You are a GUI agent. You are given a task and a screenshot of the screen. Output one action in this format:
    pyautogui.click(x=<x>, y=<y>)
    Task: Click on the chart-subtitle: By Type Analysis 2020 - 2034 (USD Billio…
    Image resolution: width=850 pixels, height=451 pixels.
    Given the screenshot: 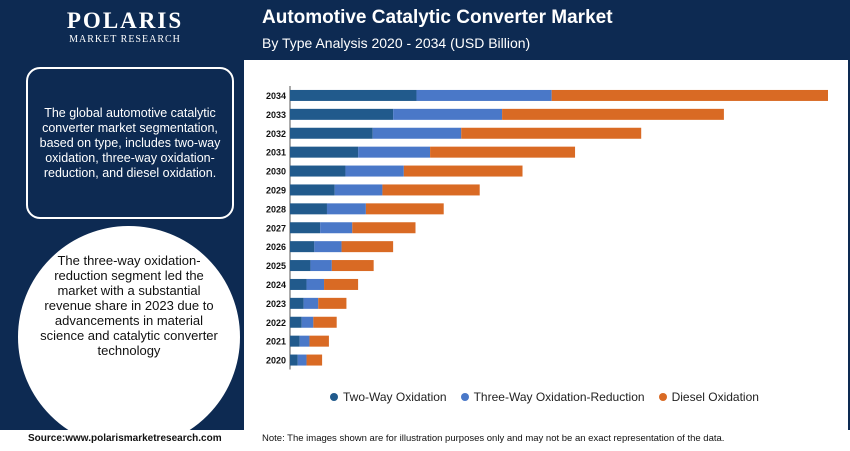 What is the action you would take?
    pyautogui.click(x=396, y=43)
    